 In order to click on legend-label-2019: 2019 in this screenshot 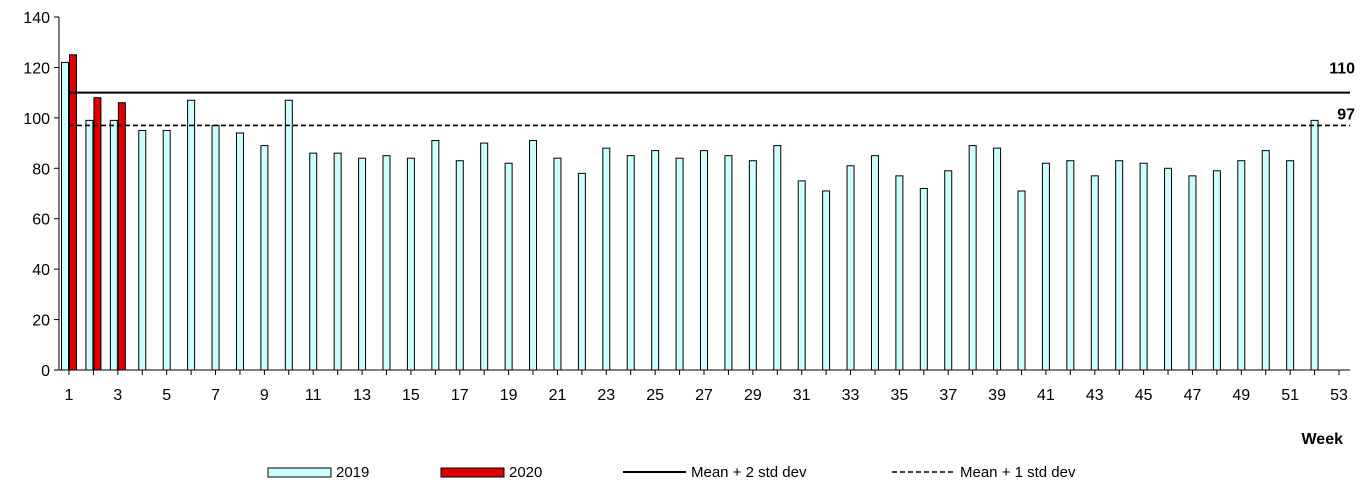, I will do `click(352, 472)`.